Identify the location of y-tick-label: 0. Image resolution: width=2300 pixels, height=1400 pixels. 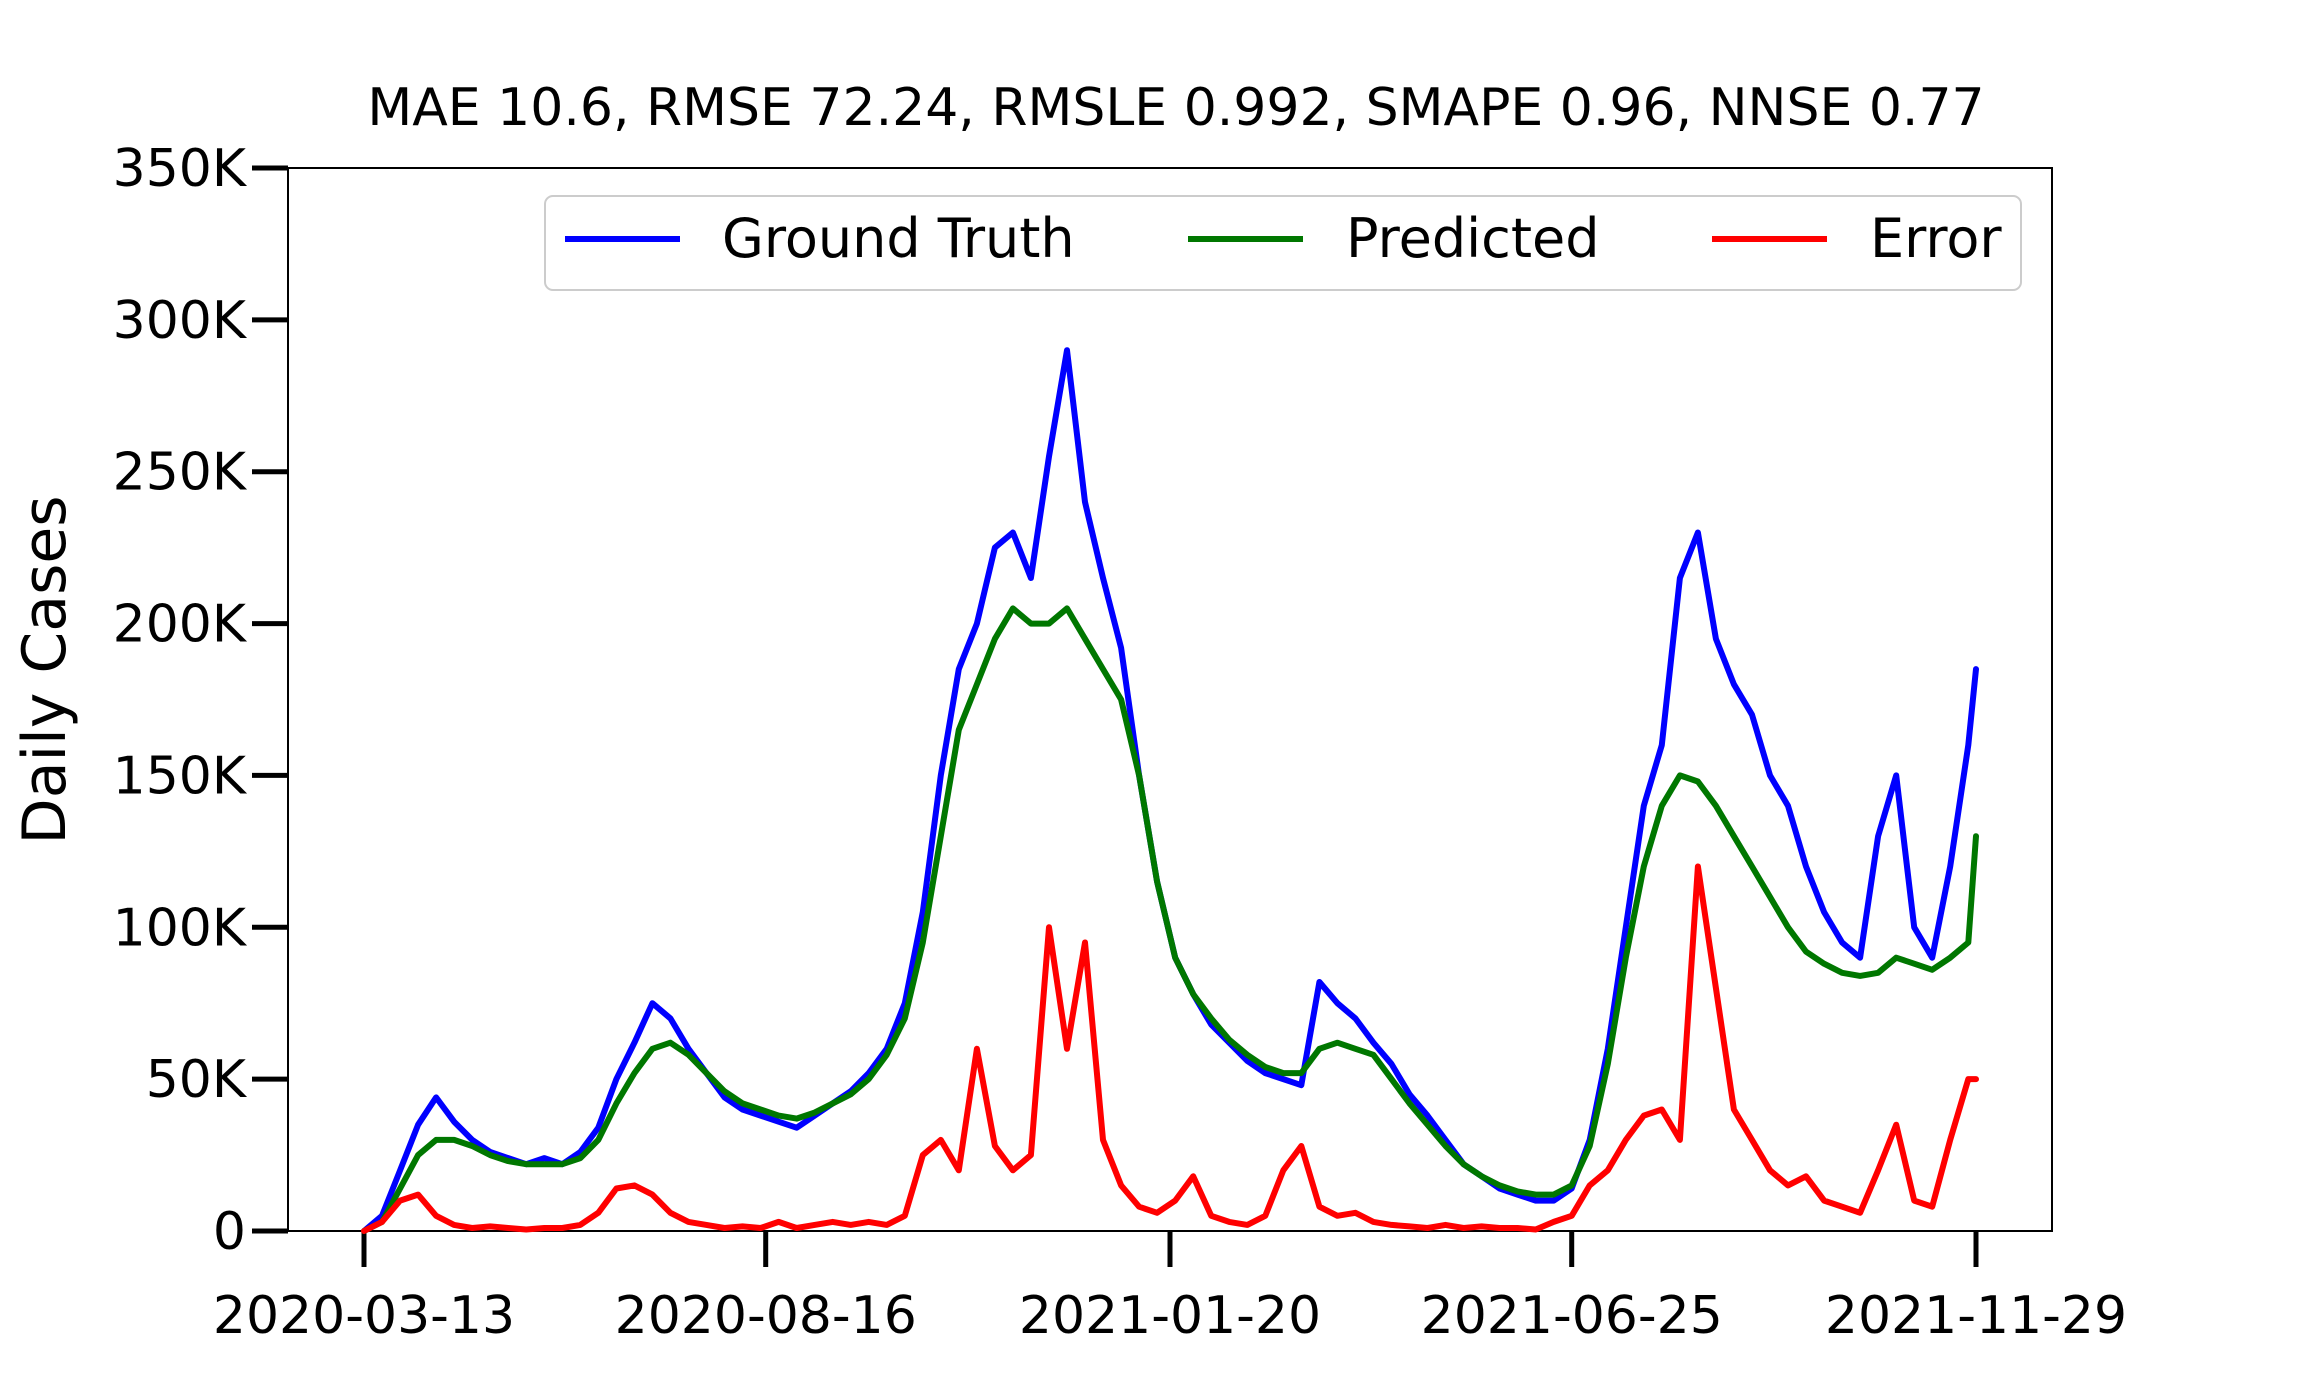
(229, 1232).